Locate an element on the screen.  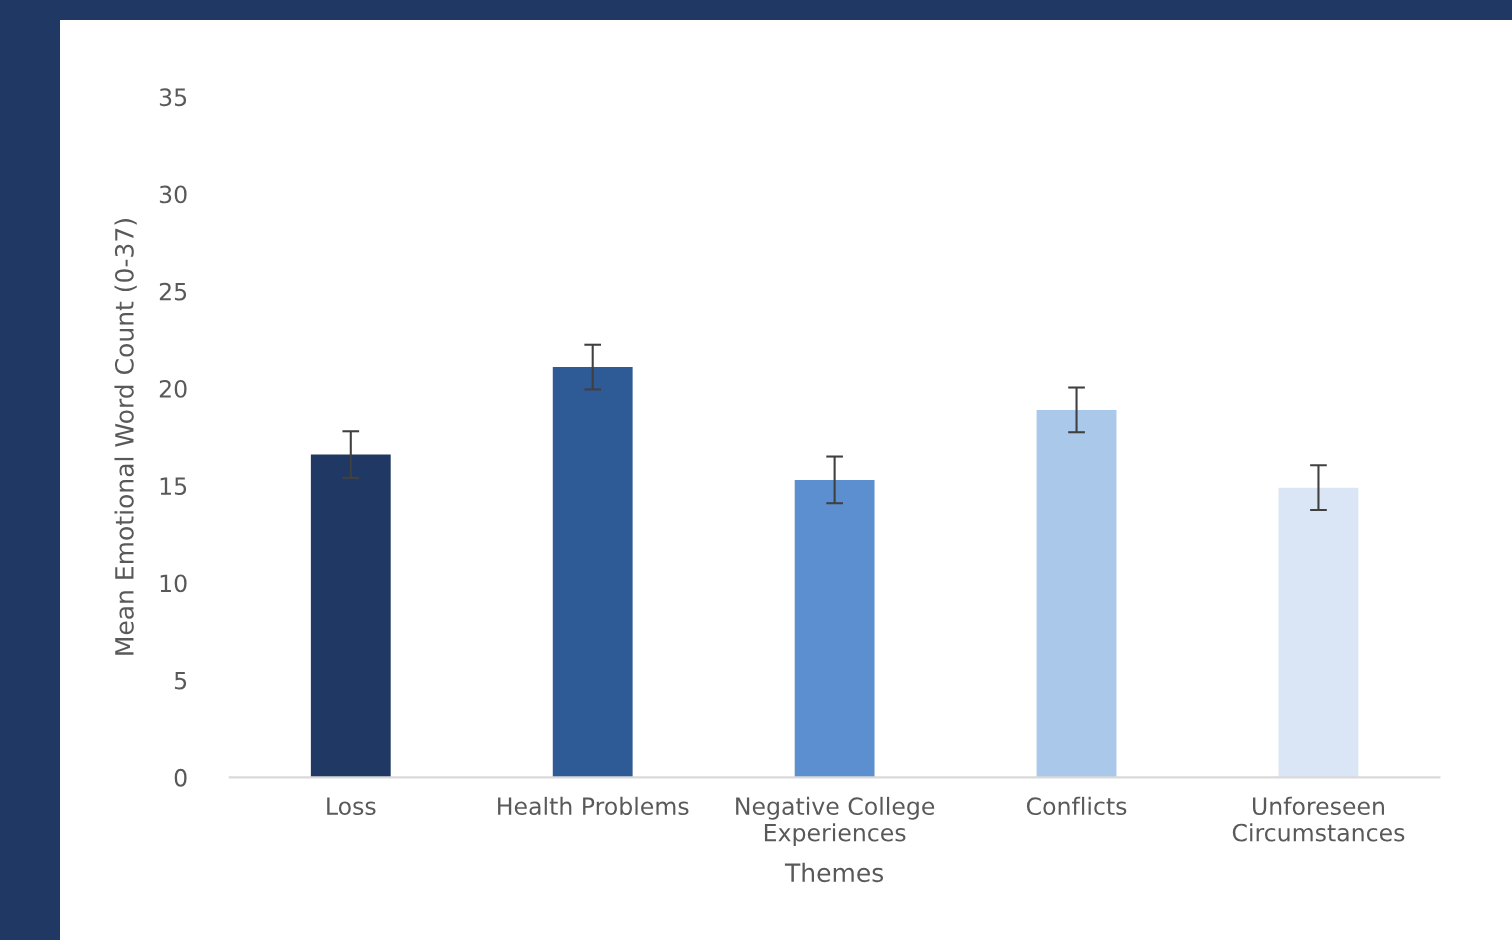
y-tick-label: 10 is located at coordinates (173, 583).